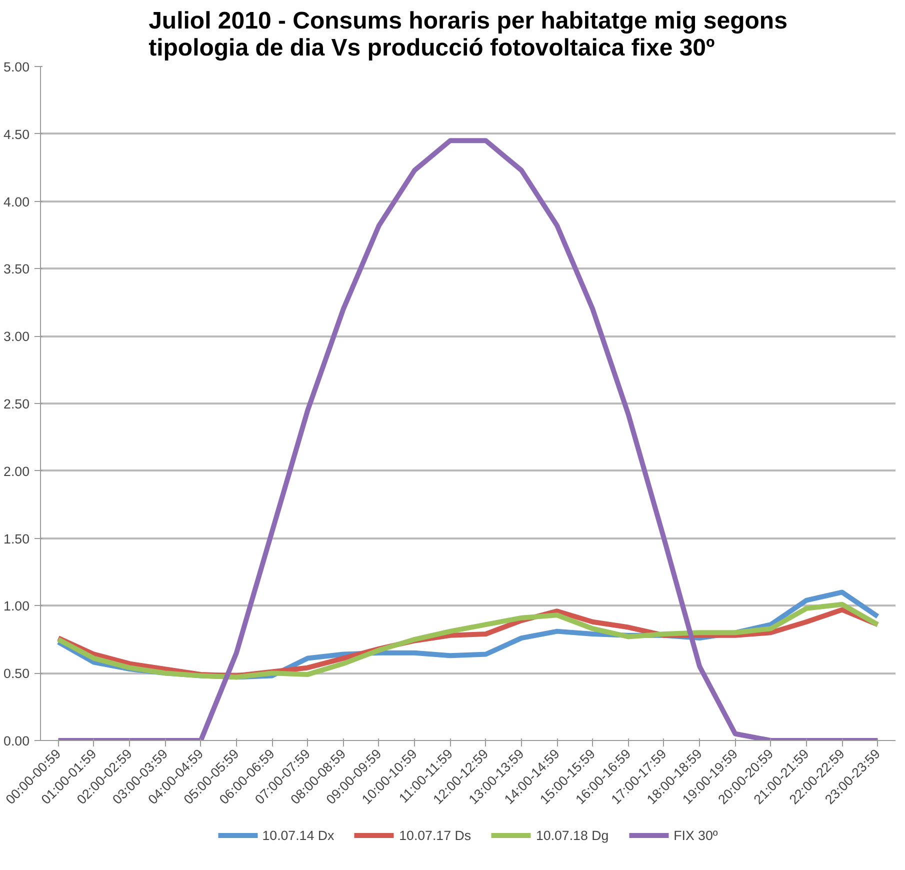 The width and height of the screenshot is (905, 870). I want to click on legend-label: 10.07.18 Dg, so click(572, 835).